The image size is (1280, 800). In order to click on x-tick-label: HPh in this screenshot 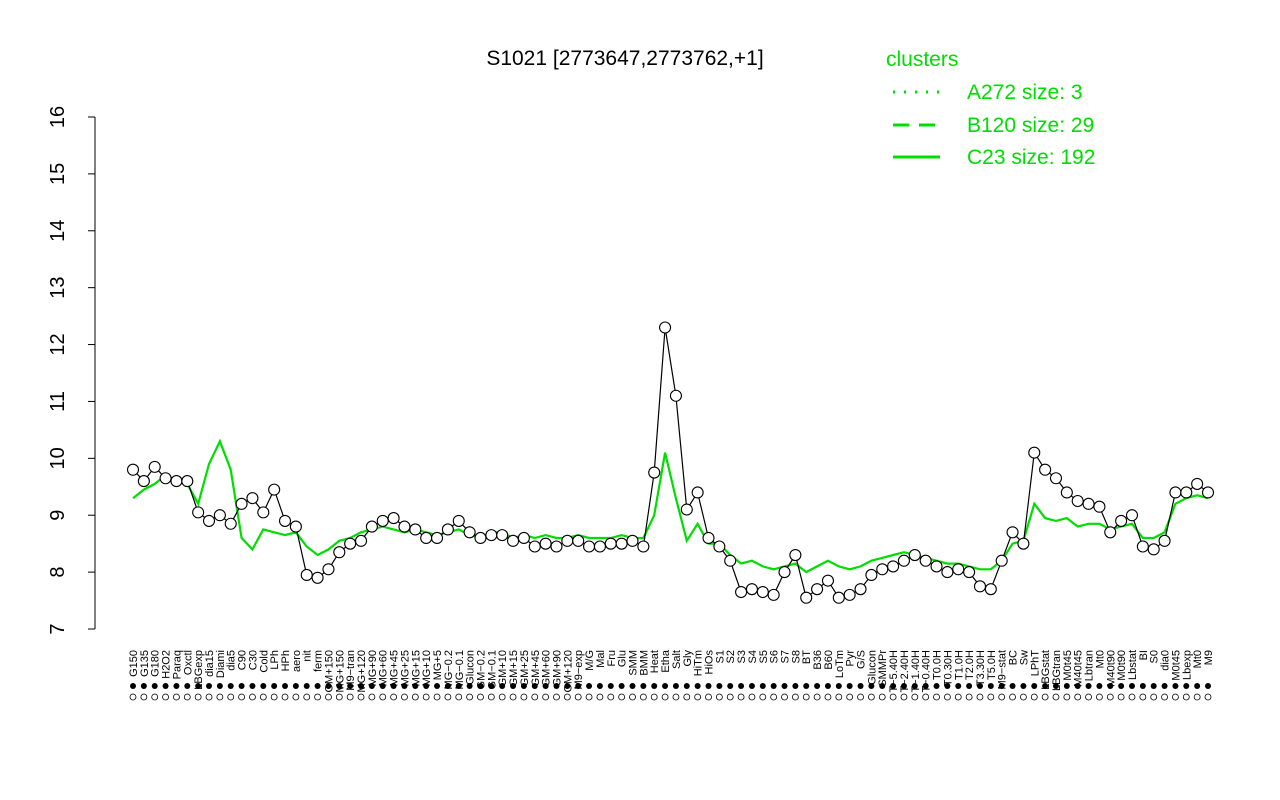, I will do `click(286, 660)`.